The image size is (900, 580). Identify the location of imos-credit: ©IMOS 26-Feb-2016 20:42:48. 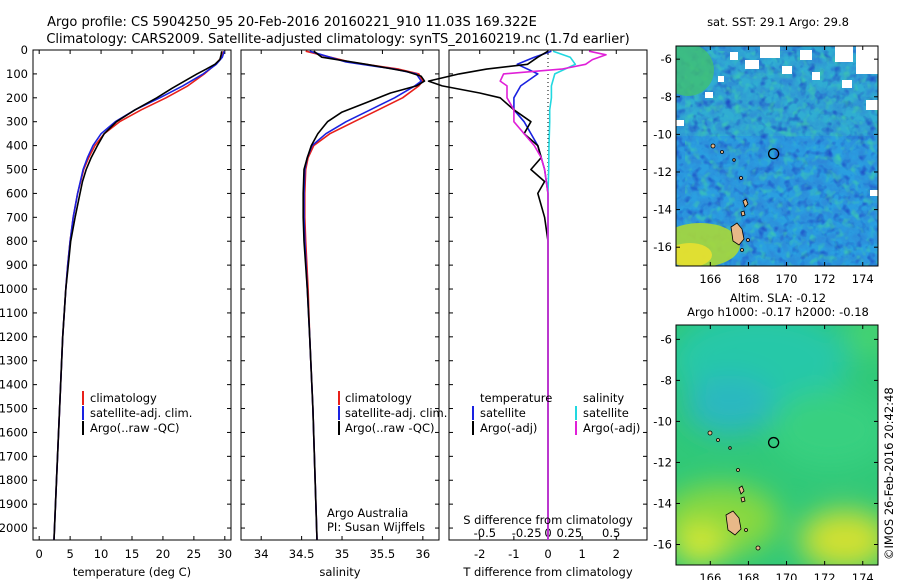
(889, 473).